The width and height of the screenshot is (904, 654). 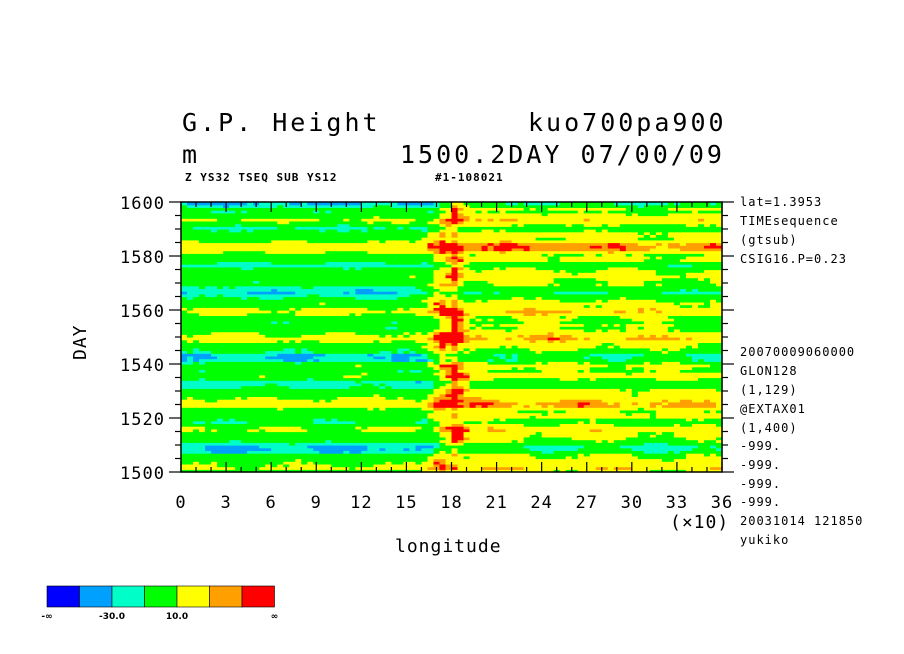 What do you see at coordinates (700, 522) in the screenshot?
I see `x-axis-multiplier: (×10)` at bounding box center [700, 522].